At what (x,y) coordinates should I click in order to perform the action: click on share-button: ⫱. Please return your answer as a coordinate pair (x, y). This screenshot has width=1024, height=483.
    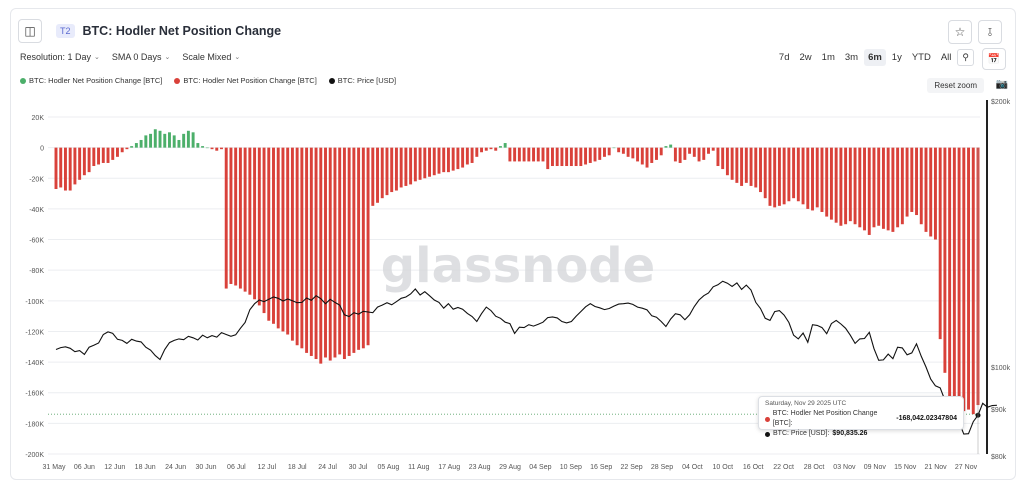
    Looking at the image, I should click on (990, 32).